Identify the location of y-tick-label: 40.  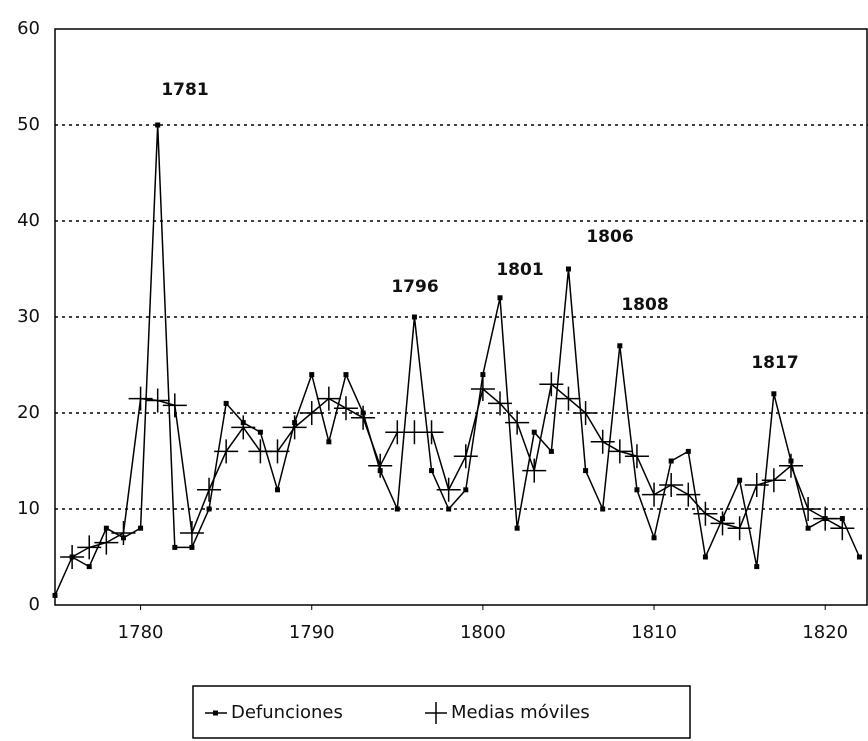
(28, 220).